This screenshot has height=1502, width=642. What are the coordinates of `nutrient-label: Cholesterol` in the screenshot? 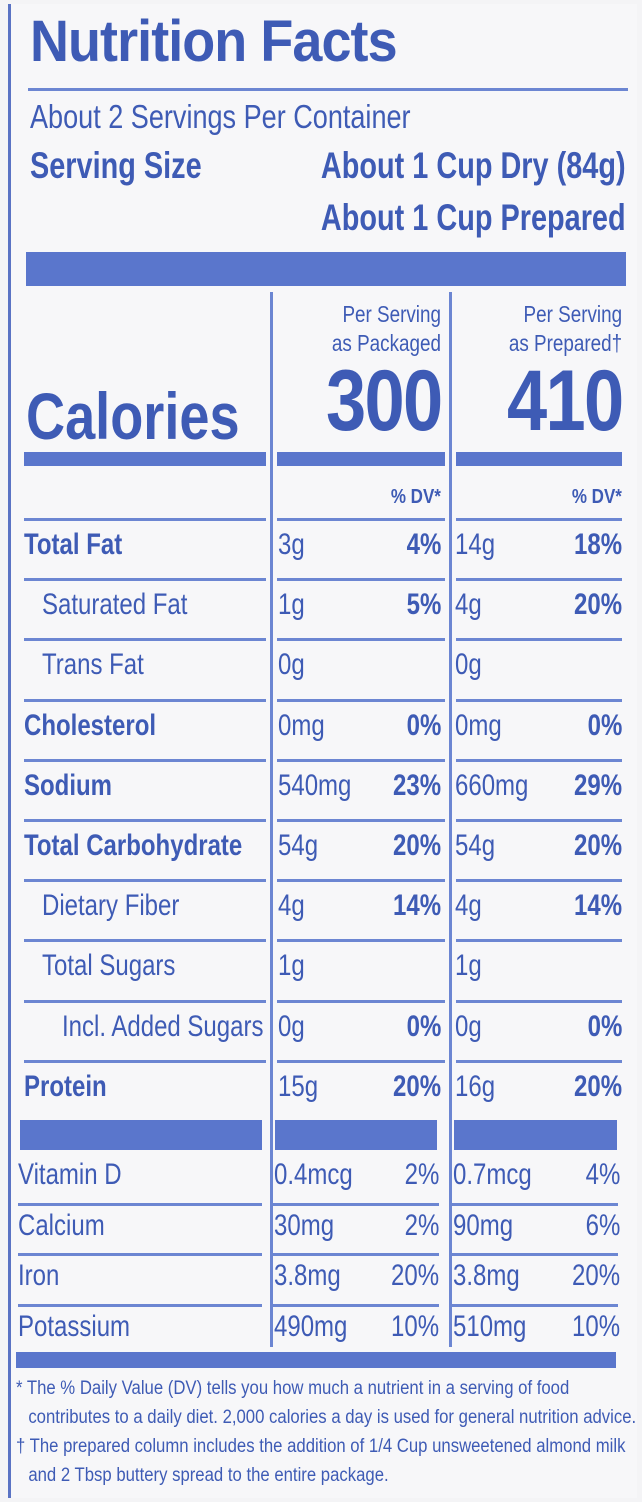 It's located at (90, 725).